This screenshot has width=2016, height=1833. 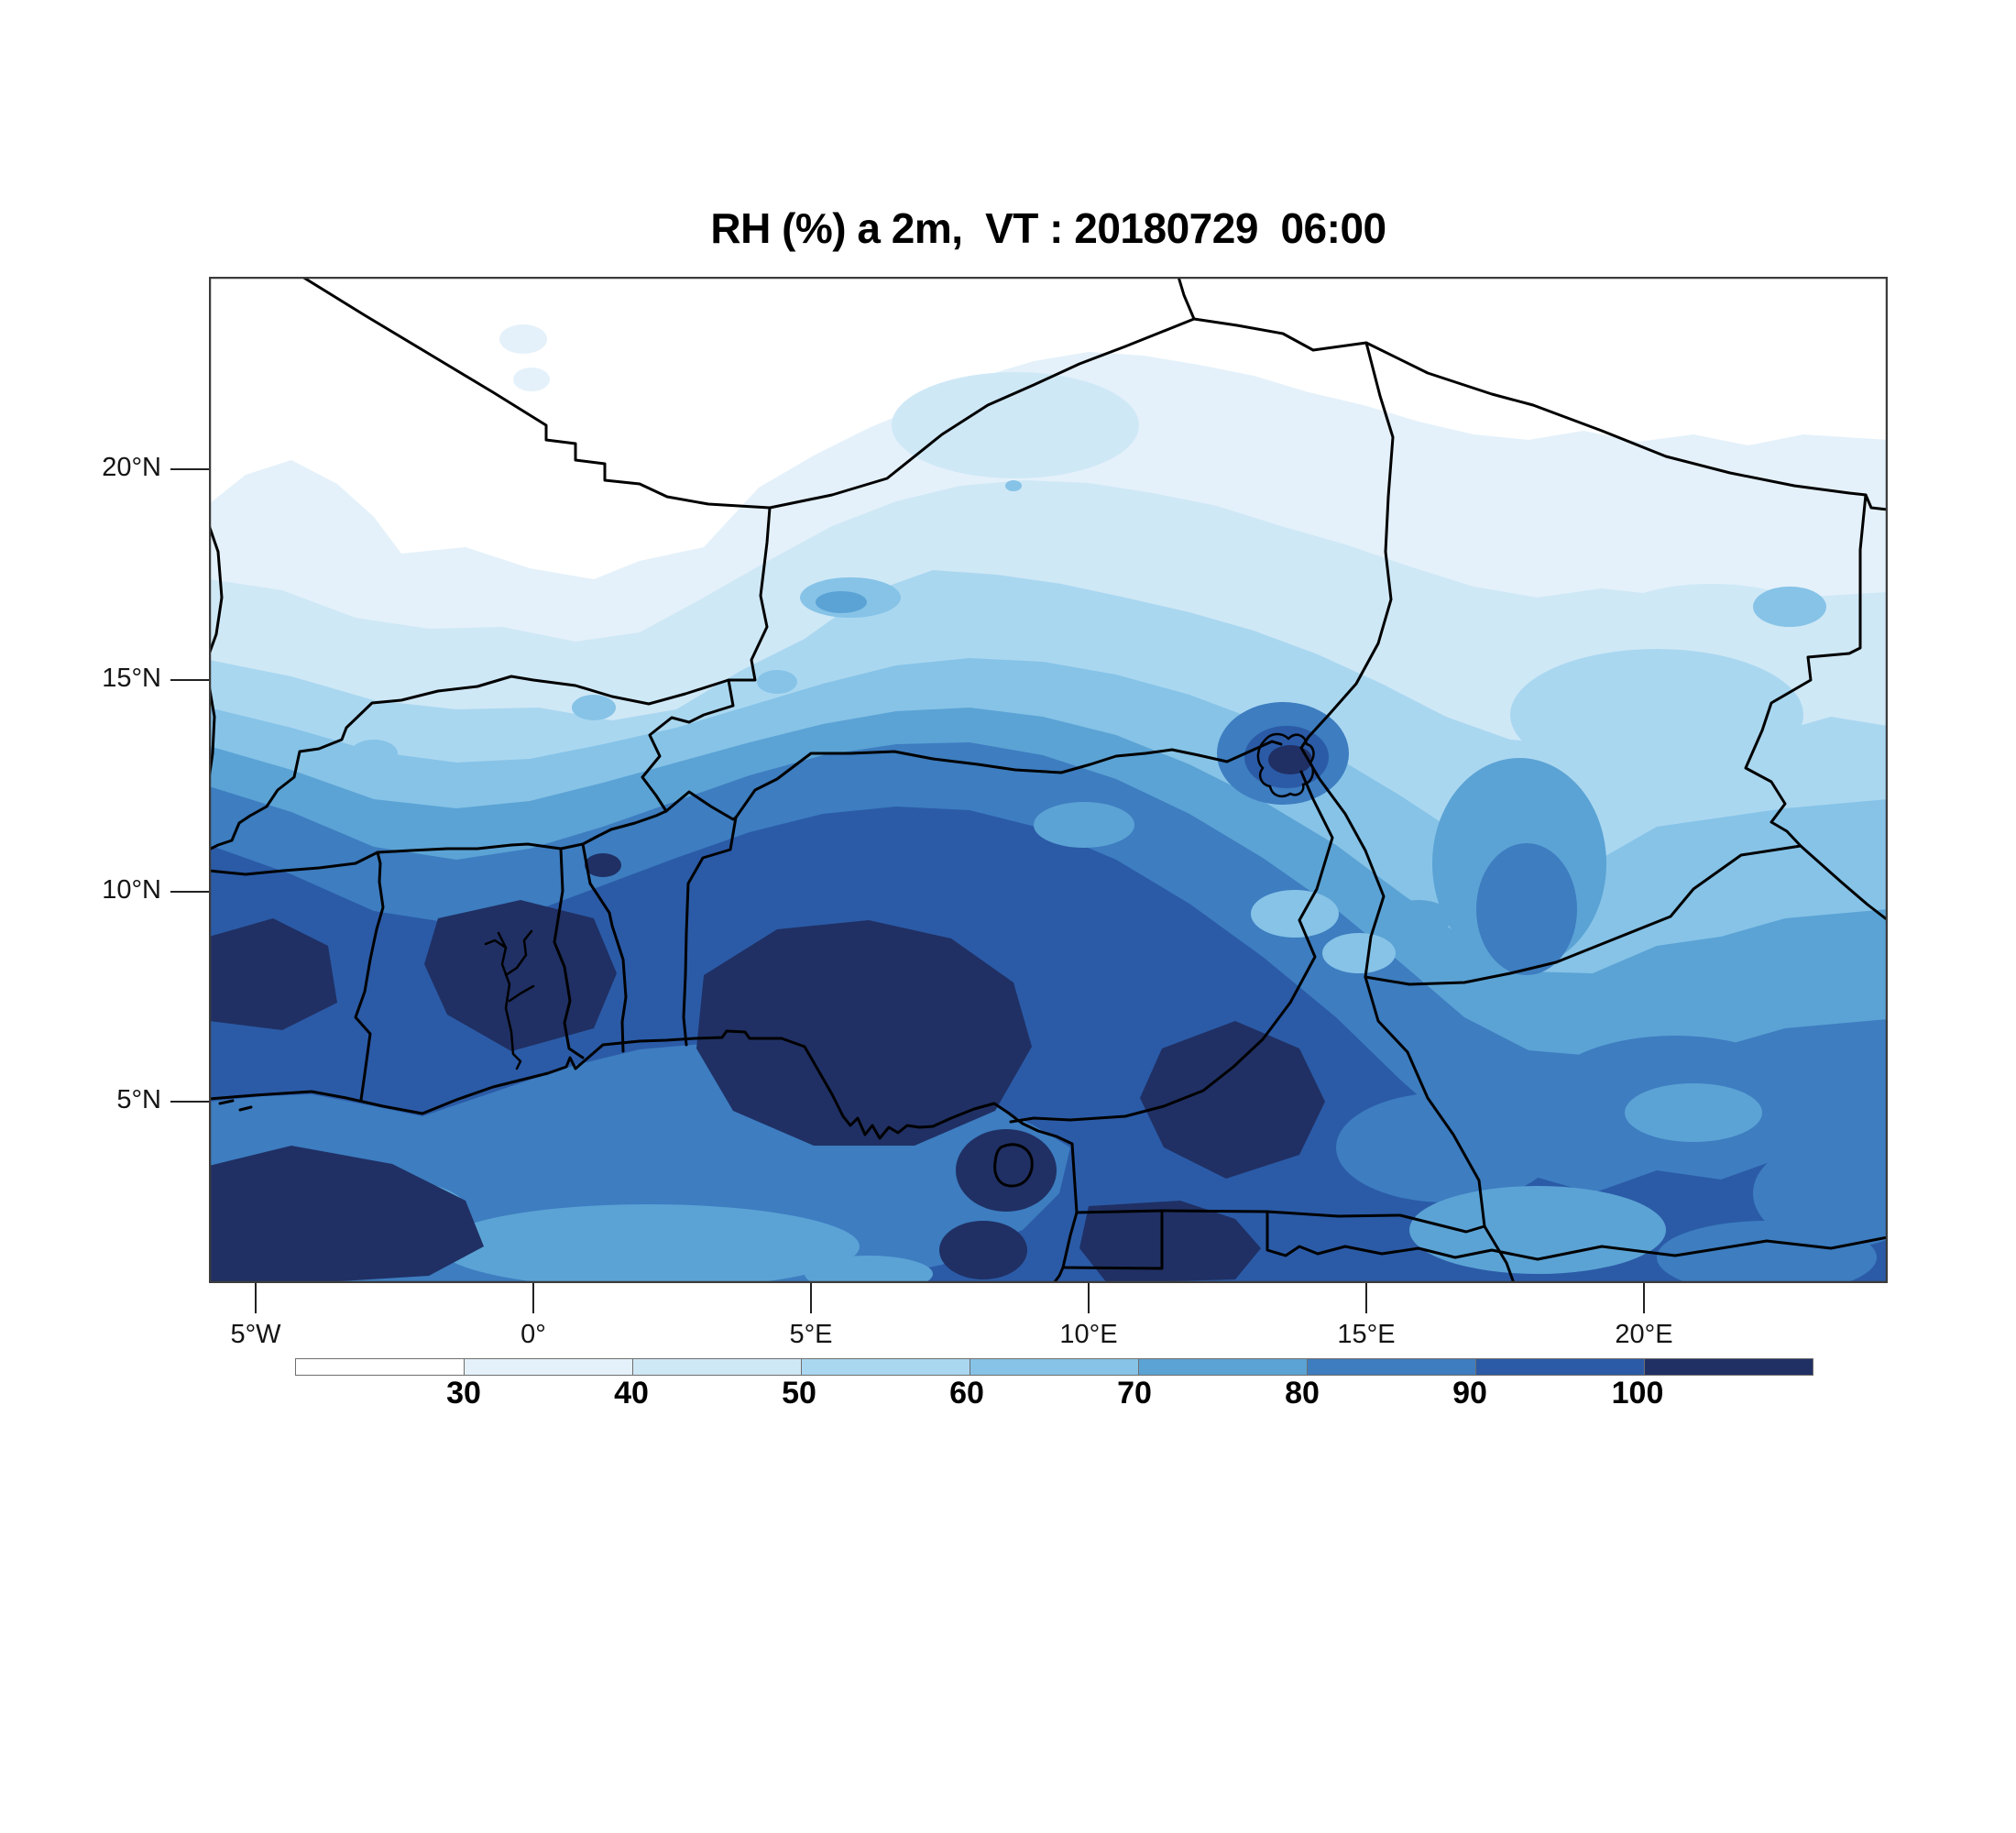 I want to click on x-tick-label: 5°E, so click(x=811, y=1334).